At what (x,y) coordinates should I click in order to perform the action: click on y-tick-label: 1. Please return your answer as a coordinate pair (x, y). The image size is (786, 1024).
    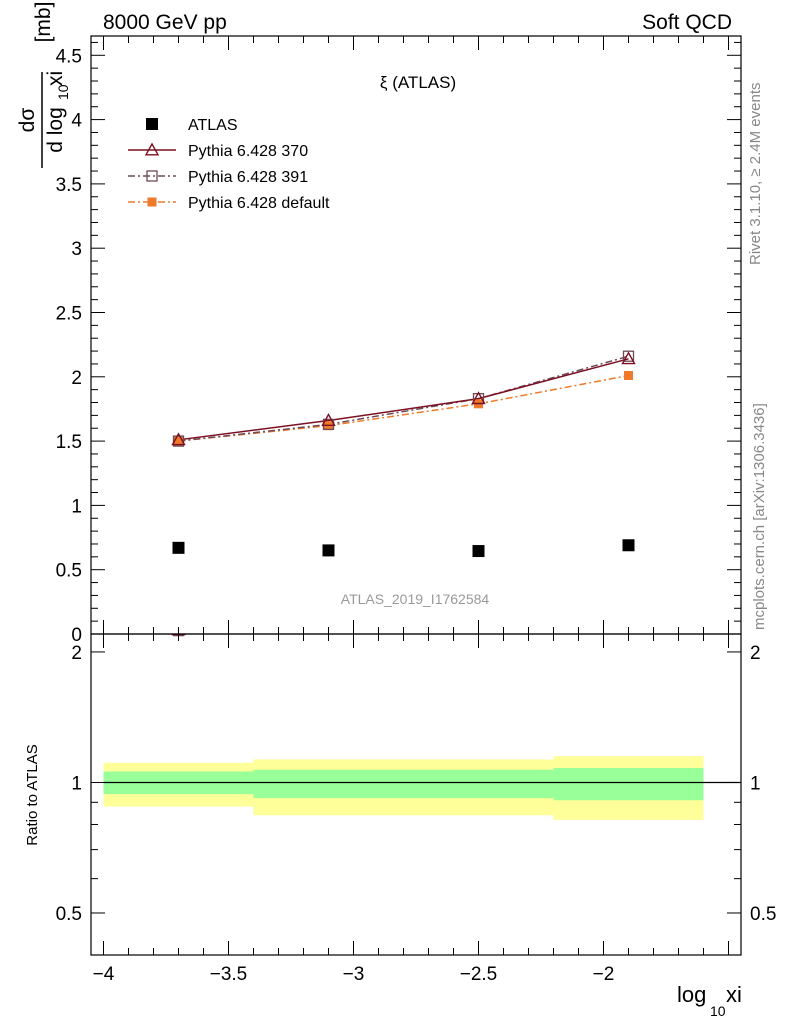
    Looking at the image, I should click on (76, 506).